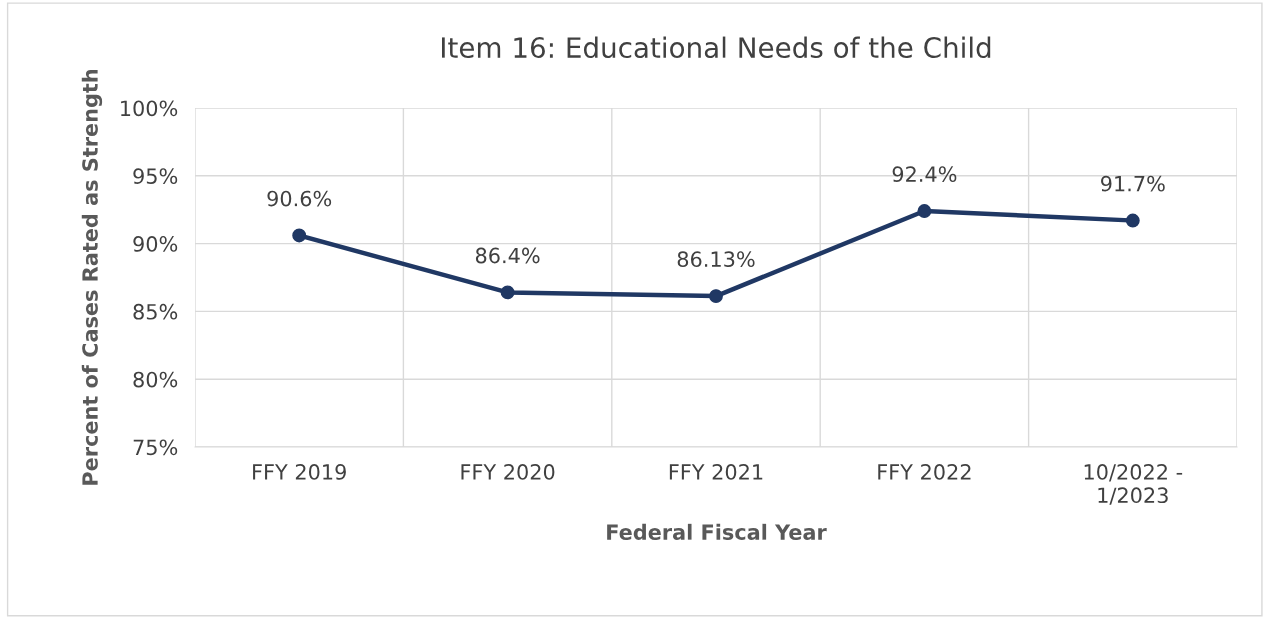 Image resolution: width=1267 pixels, height=622 pixels. Describe the element at coordinates (155, 244) in the screenshot. I see `y-tick-label: 90%` at that location.